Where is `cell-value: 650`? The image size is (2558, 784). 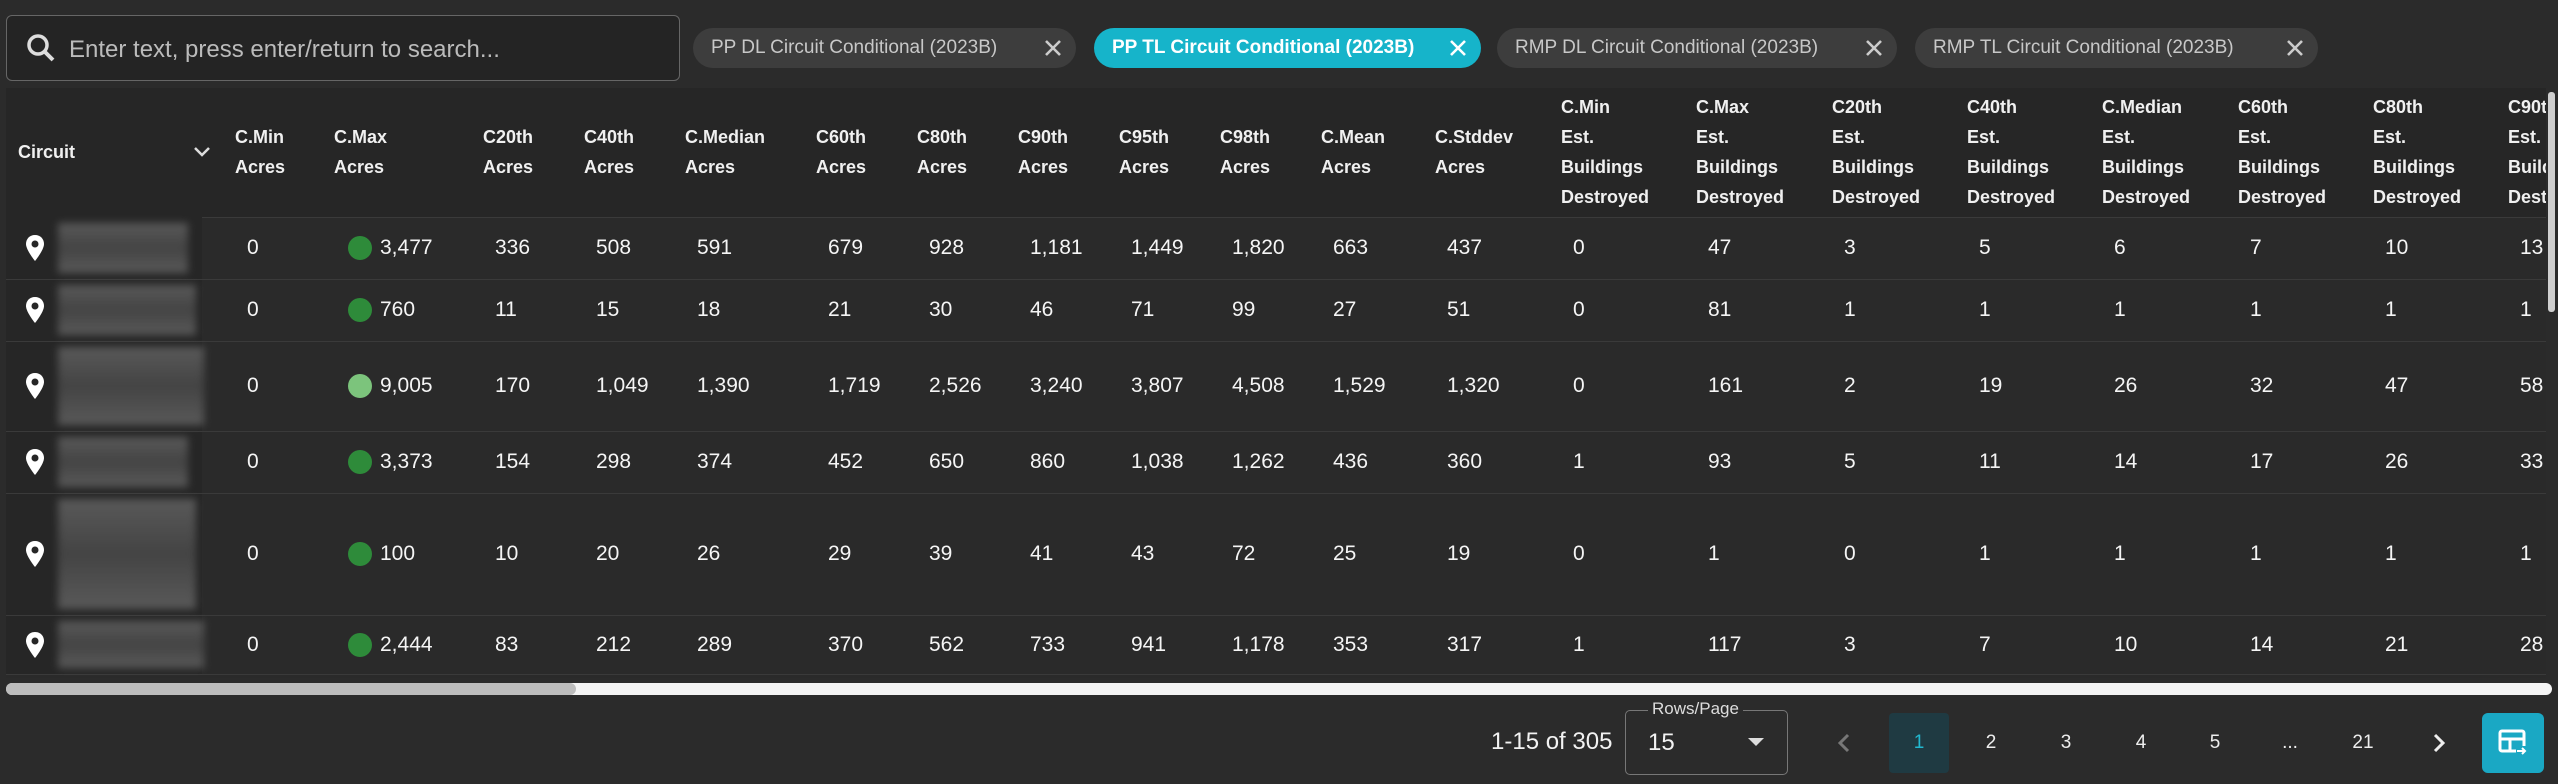 cell-value: 650 is located at coordinates (947, 461).